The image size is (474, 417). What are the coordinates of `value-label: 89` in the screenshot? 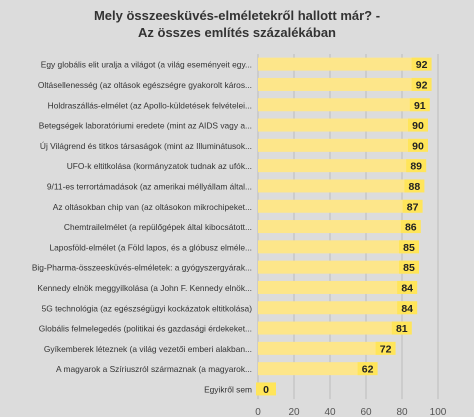 It's located at (416, 167).